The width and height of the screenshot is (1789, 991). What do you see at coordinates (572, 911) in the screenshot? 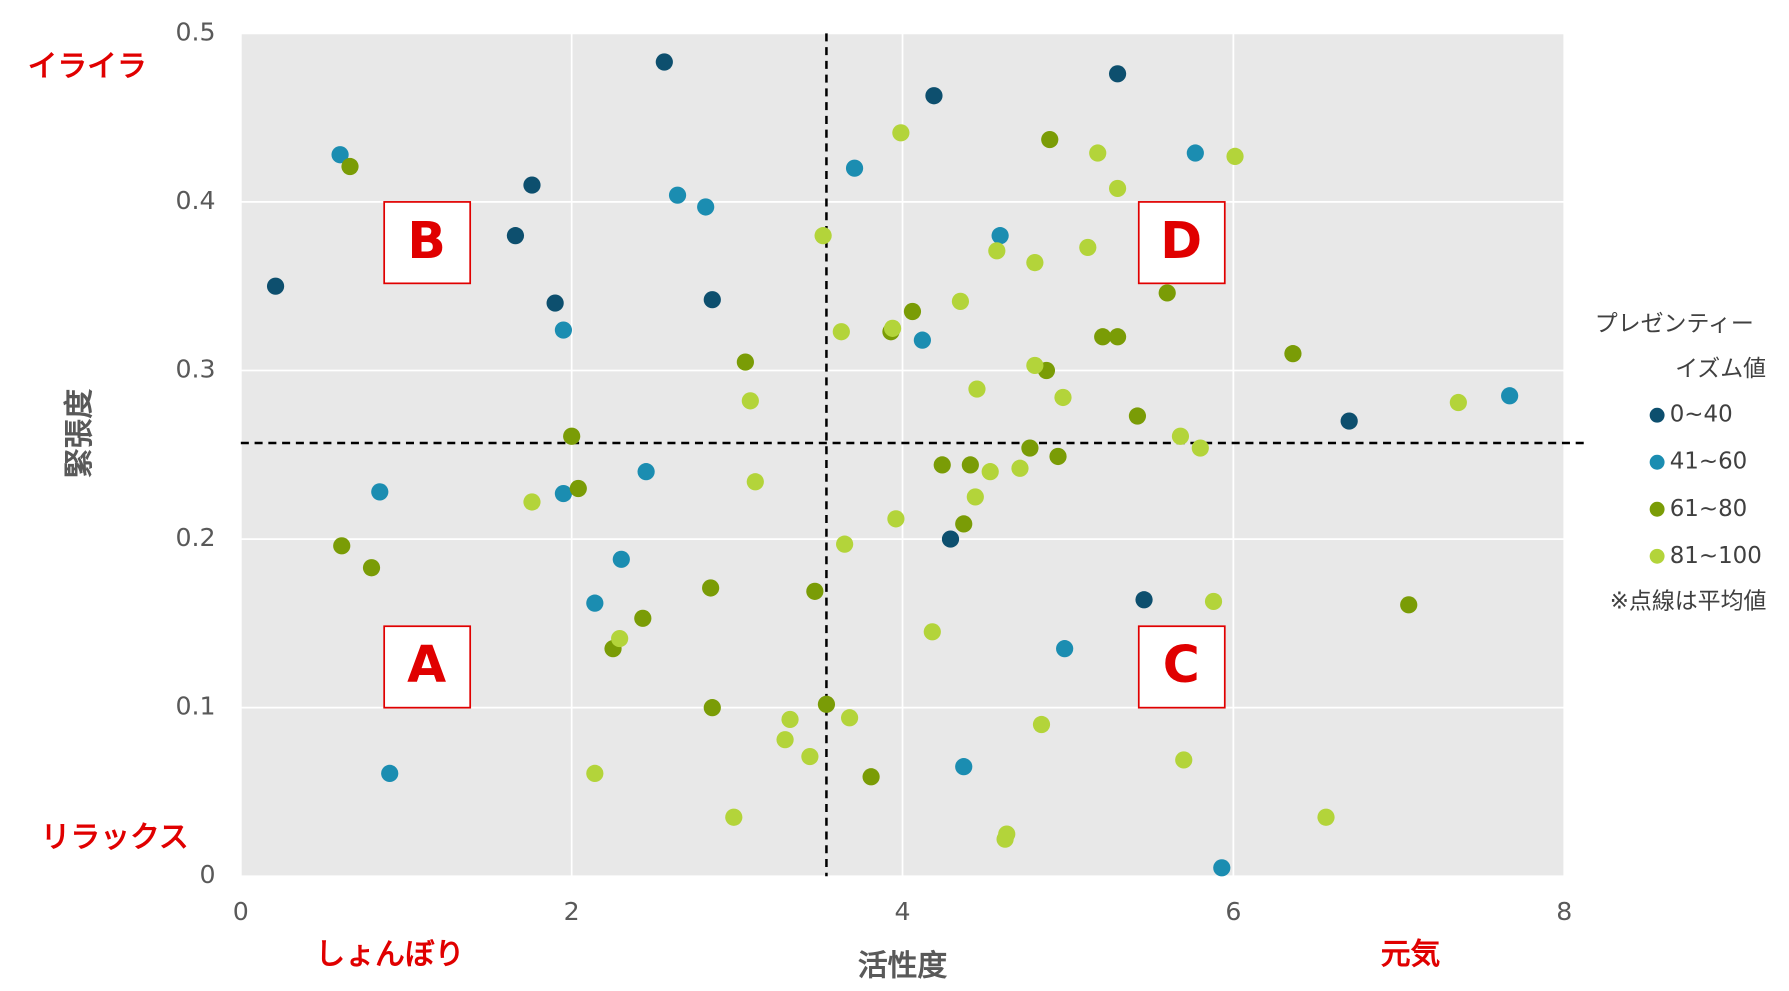
I see `x-tick-label: 2` at bounding box center [572, 911].